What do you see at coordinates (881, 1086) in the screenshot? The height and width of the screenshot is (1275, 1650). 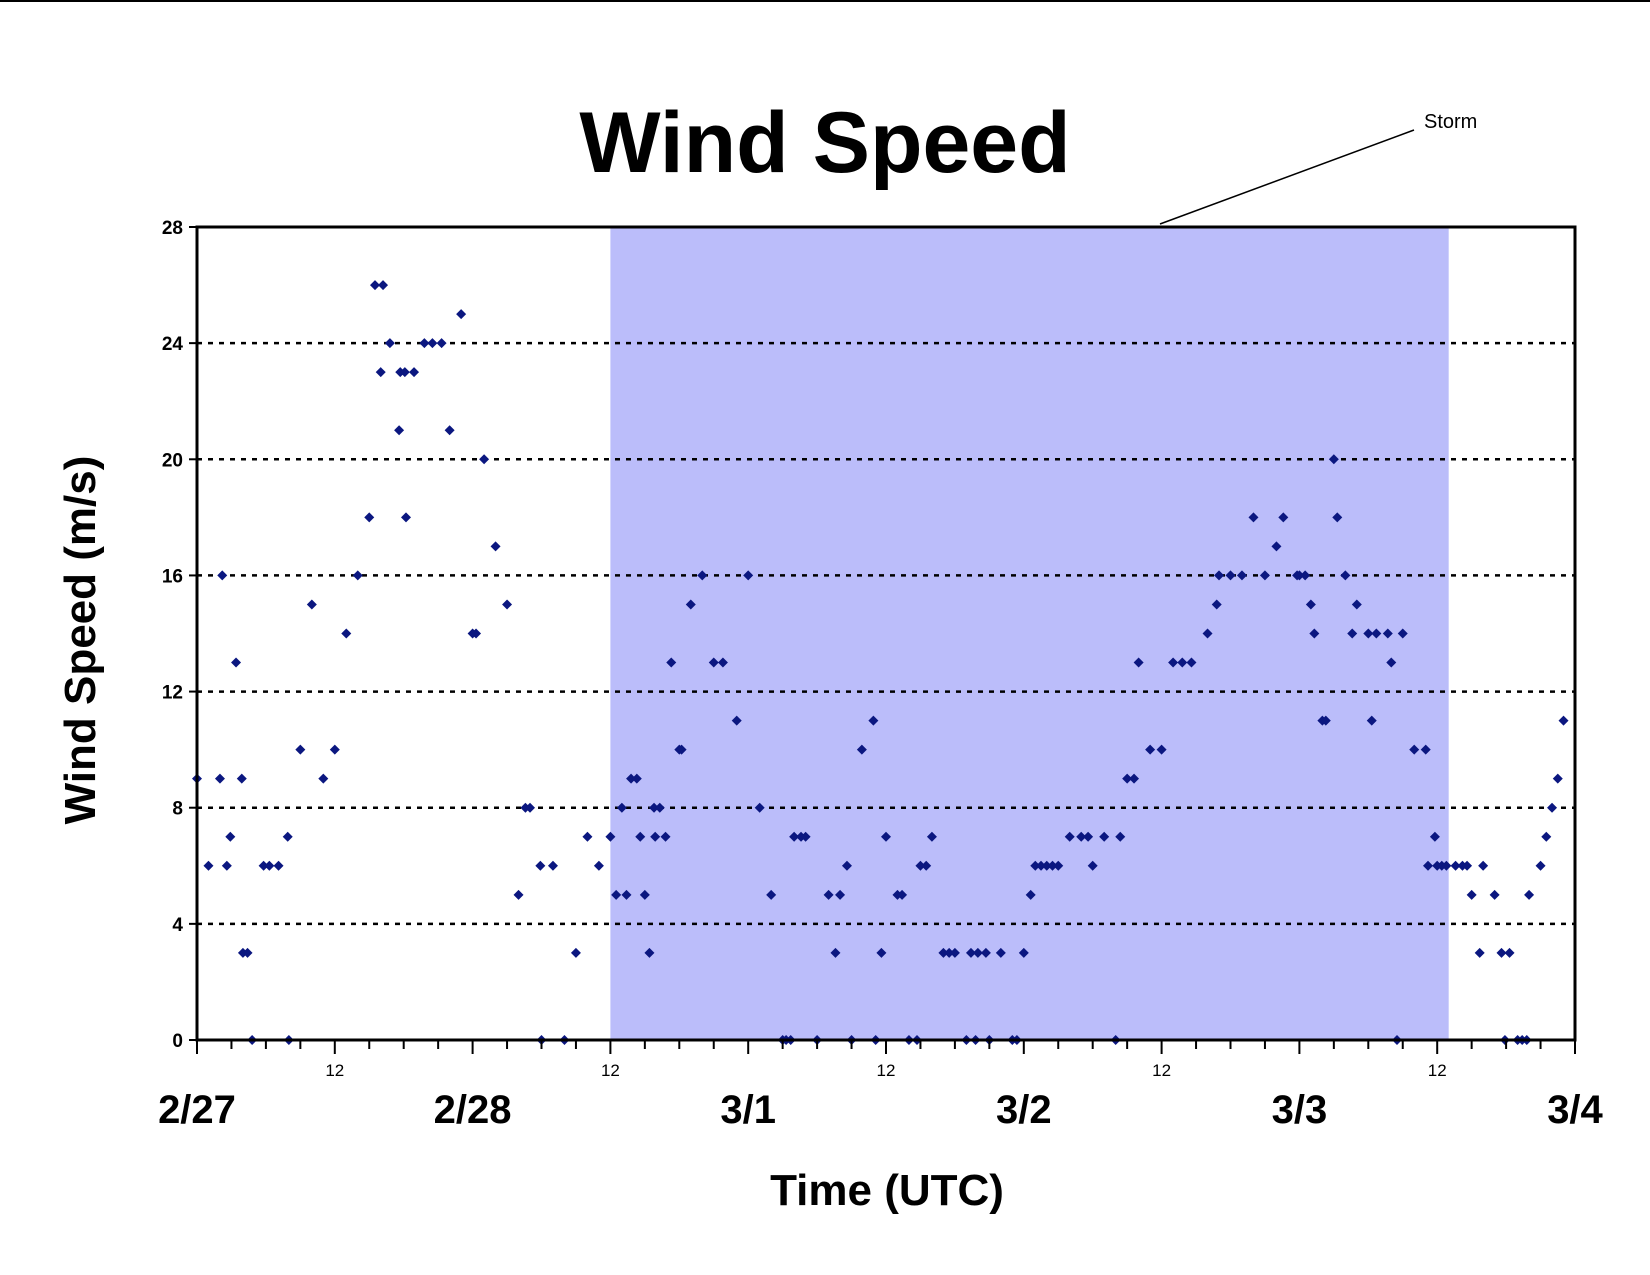 I see `x-axis-ticks: 12 12 12 12 12 2/27 2/28 3/1 3/2 3/3 3/4` at bounding box center [881, 1086].